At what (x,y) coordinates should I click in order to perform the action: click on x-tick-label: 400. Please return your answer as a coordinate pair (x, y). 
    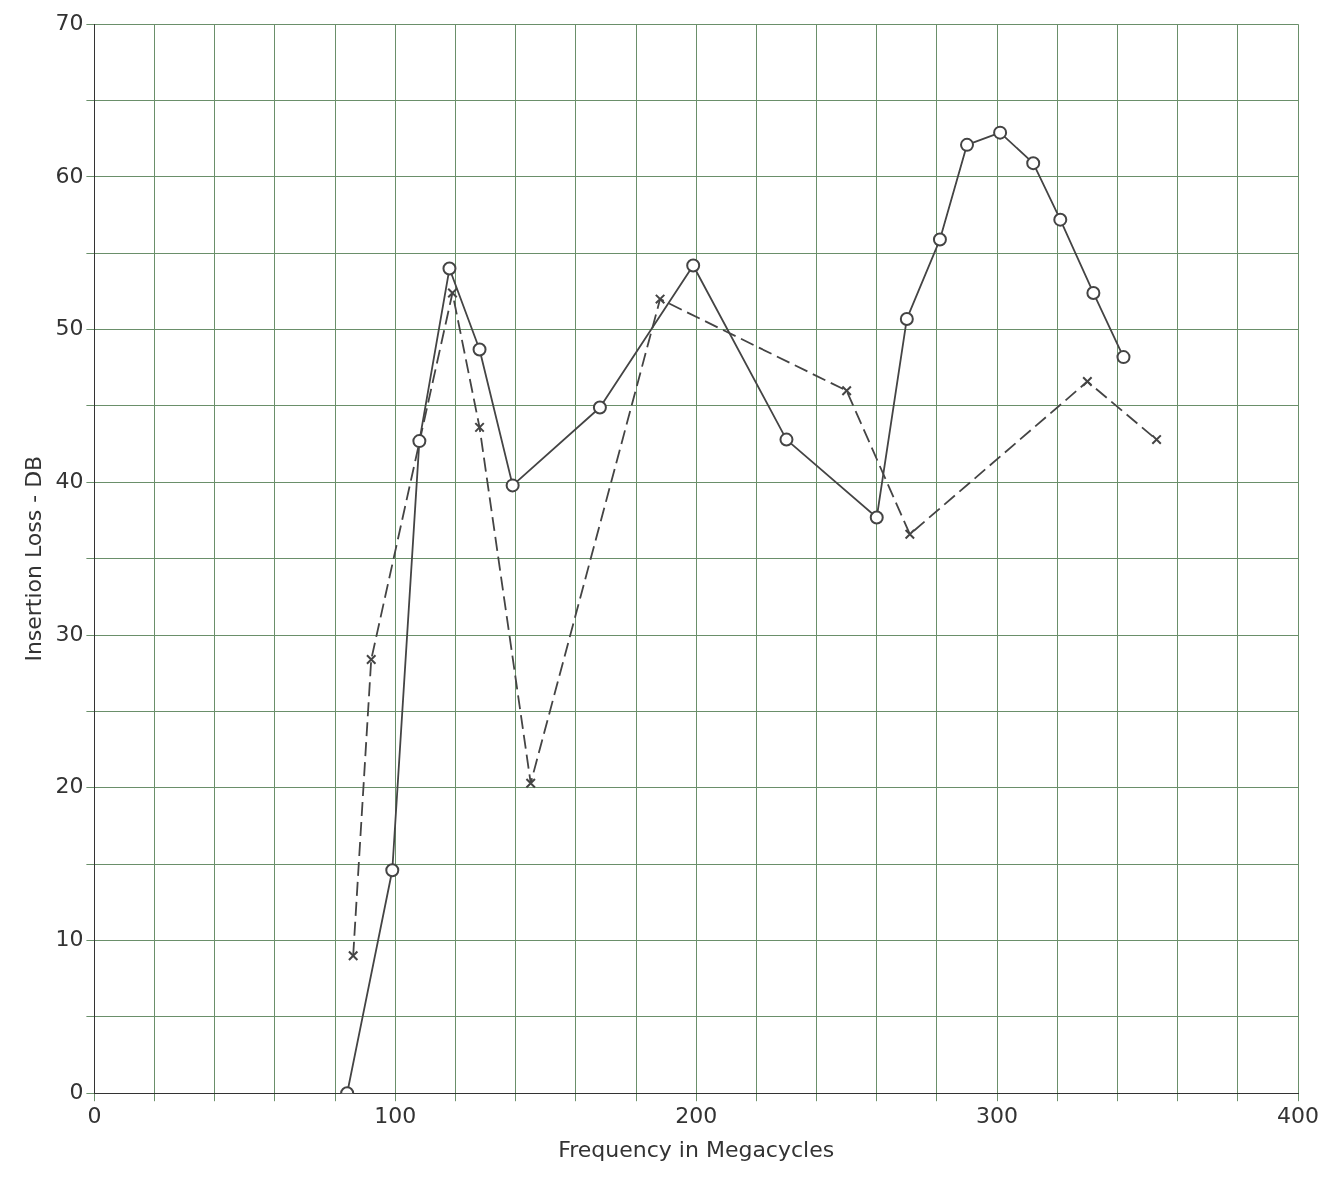
    Looking at the image, I should click on (1298, 1116).